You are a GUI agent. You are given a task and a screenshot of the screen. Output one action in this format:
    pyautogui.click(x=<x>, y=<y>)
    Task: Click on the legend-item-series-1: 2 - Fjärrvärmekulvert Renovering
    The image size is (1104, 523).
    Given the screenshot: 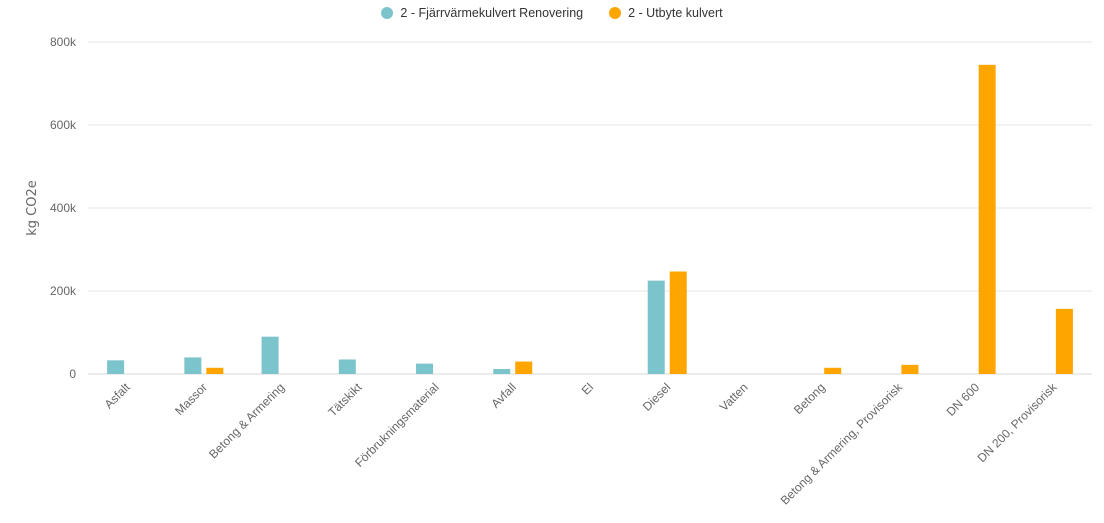 What is the action you would take?
    pyautogui.click(x=482, y=13)
    